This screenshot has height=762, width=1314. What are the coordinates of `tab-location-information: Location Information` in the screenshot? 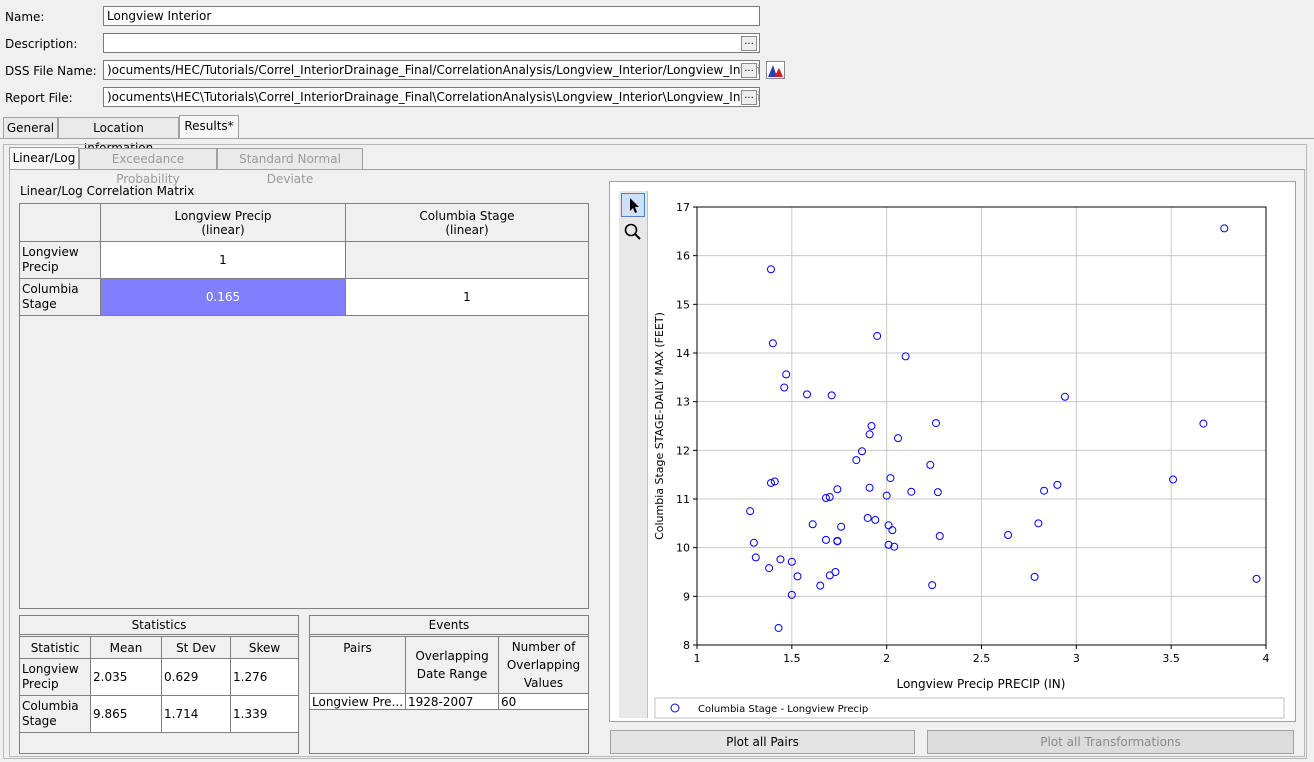 It's located at (118, 136).